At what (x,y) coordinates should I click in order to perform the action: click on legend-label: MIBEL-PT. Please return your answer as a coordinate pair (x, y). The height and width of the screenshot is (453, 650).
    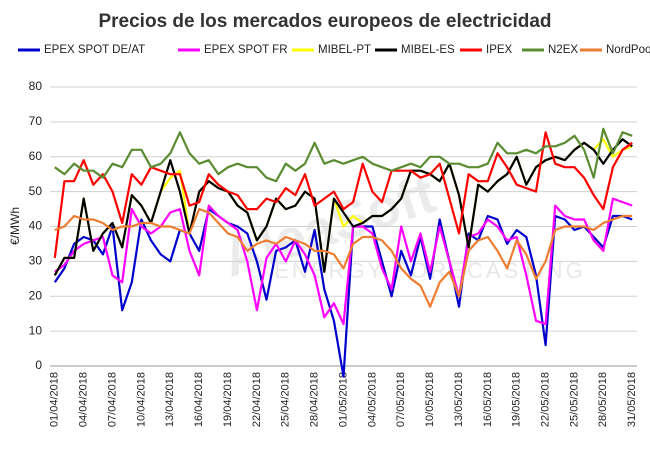
    Looking at the image, I should click on (344, 50).